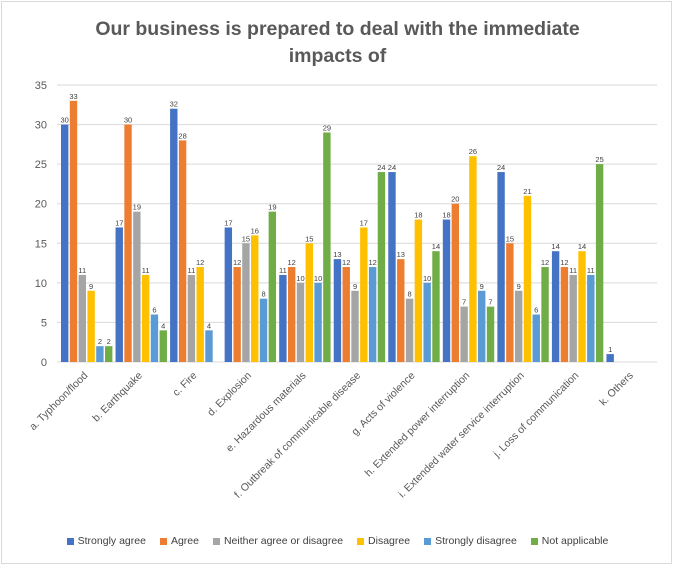  I want to click on y-tick-label: 25, so click(41, 165).